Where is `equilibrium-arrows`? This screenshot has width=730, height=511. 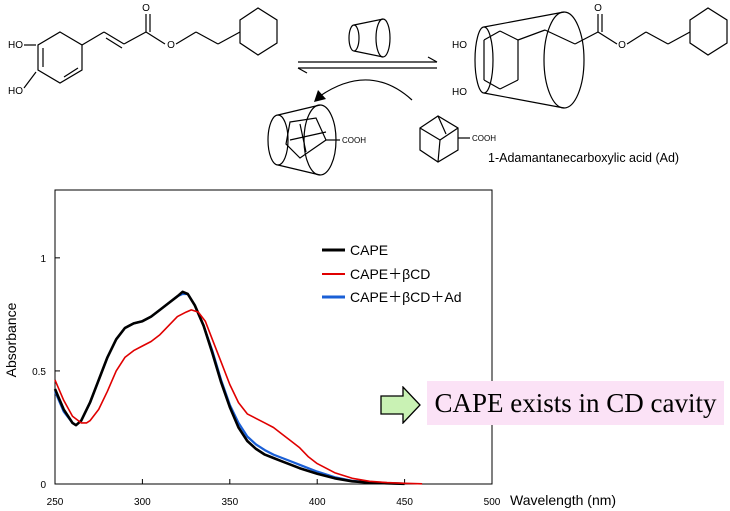
equilibrium-arrows is located at coordinates (367, 65).